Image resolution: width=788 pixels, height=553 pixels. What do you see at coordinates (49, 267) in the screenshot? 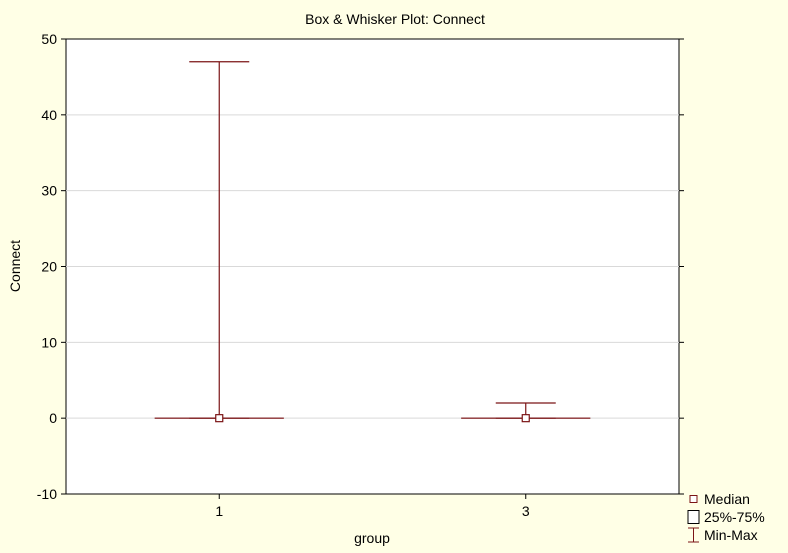
I see `y-tick-label: 20` at bounding box center [49, 267].